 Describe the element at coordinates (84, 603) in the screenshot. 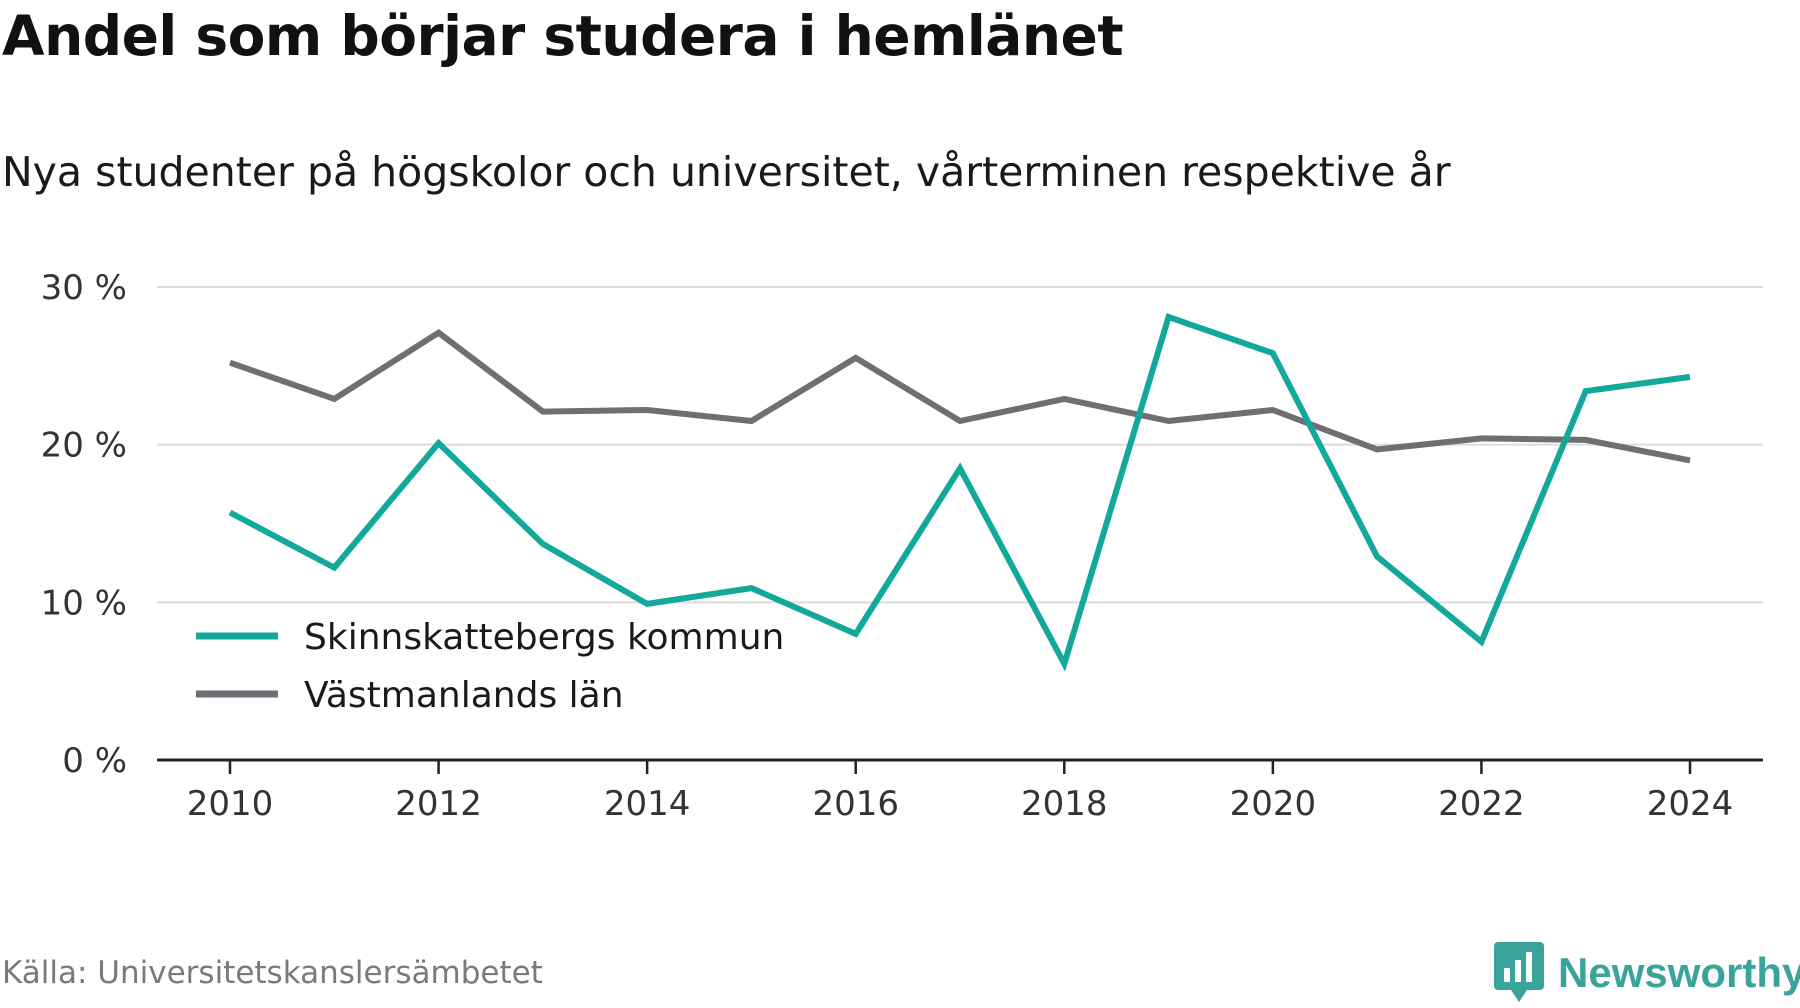

I see `y-tick-label: 10 %` at that location.